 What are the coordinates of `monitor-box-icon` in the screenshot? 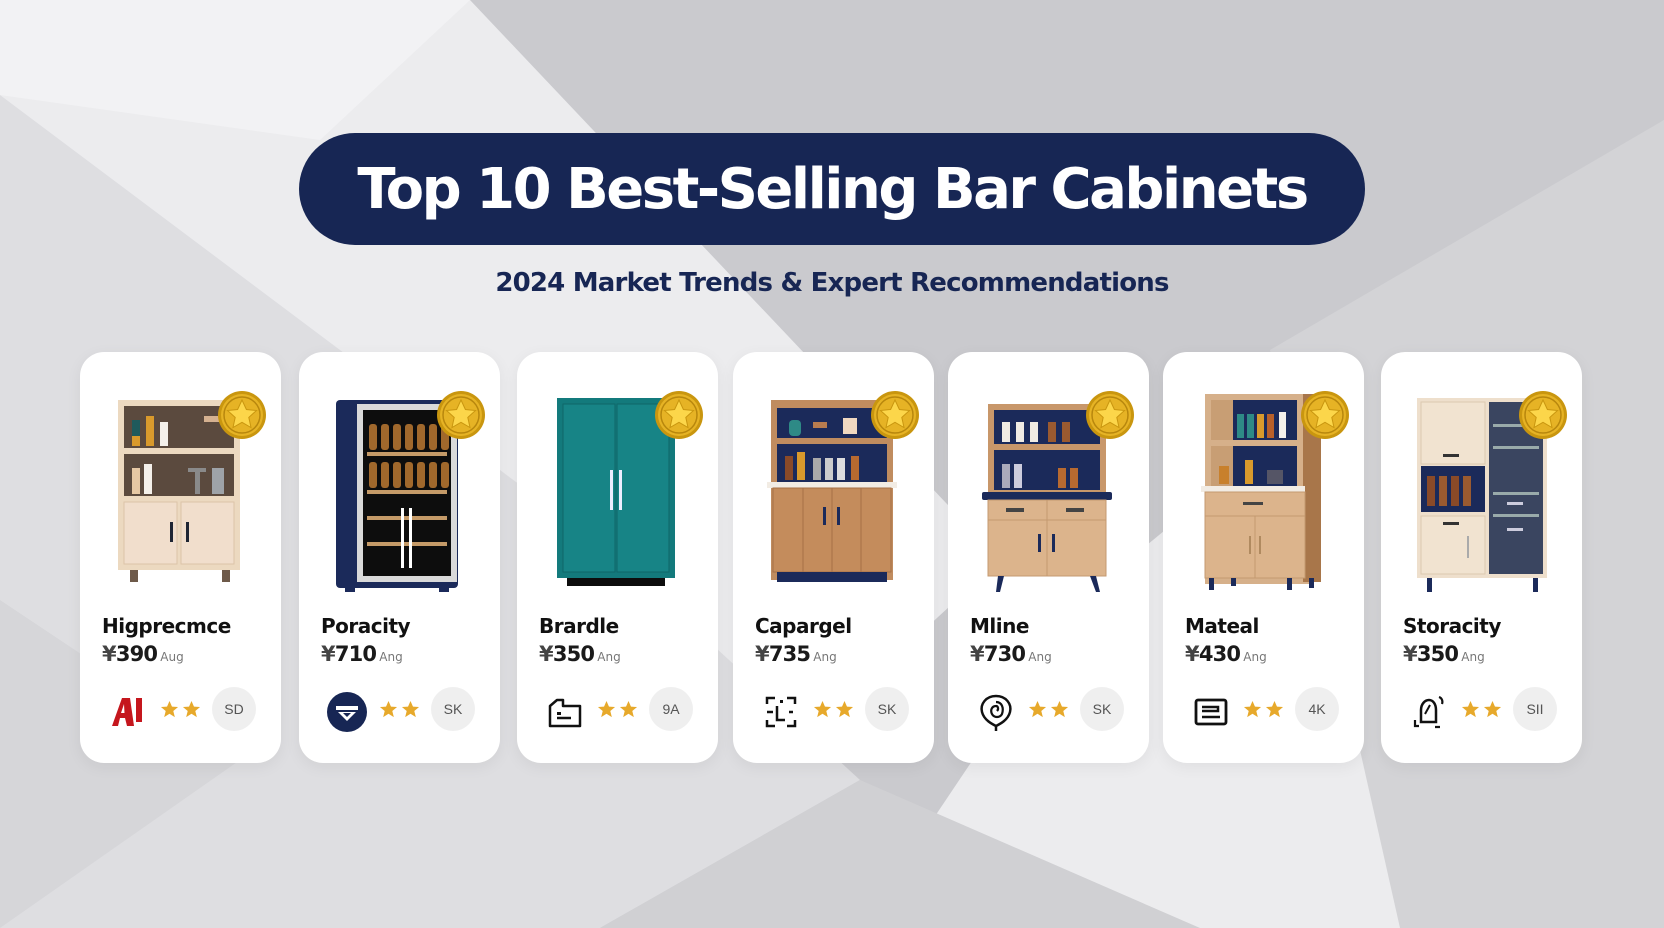 It's located at (1211, 712).